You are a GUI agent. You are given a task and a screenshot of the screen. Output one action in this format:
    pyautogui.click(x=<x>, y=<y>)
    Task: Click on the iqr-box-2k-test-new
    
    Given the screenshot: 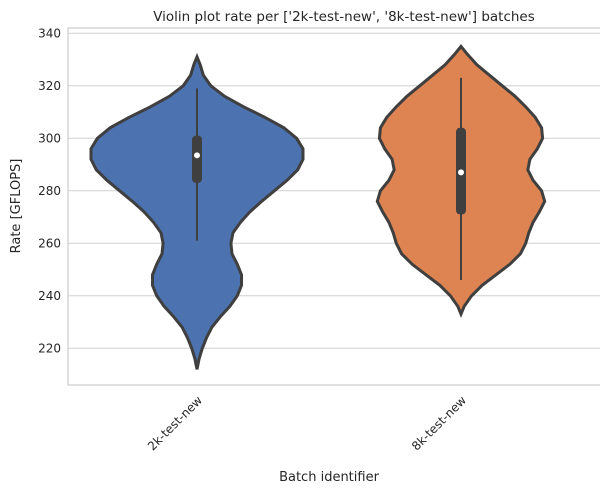 What is the action you would take?
    pyautogui.click(x=197, y=159)
    